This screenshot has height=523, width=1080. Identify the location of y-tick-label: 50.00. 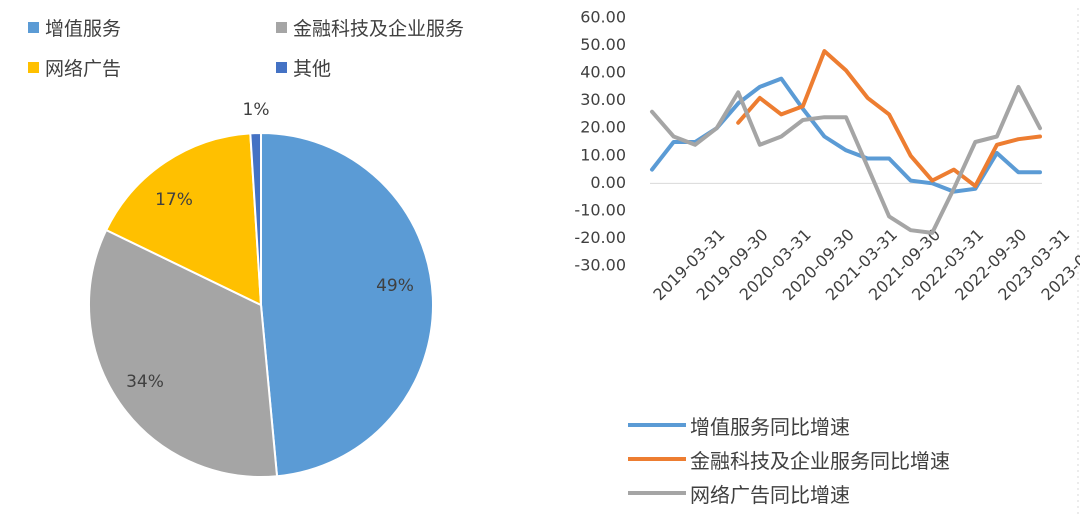
(603, 44).